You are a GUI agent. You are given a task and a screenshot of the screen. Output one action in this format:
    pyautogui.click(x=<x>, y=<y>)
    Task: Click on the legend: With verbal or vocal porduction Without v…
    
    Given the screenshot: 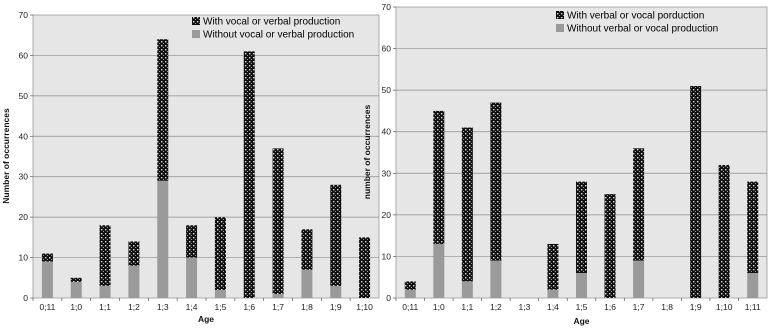 What is the action you would take?
    pyautogui.click(x=637, y=23)
    